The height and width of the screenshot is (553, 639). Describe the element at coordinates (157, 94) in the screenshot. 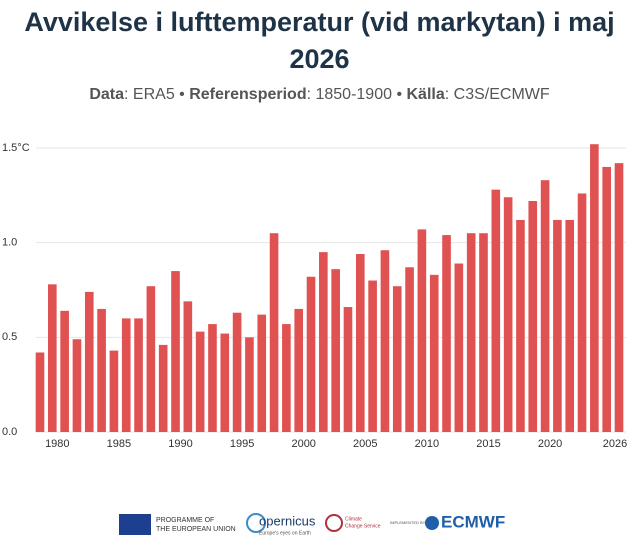

I see `subtitle-part: : ERA5 •` at that location.